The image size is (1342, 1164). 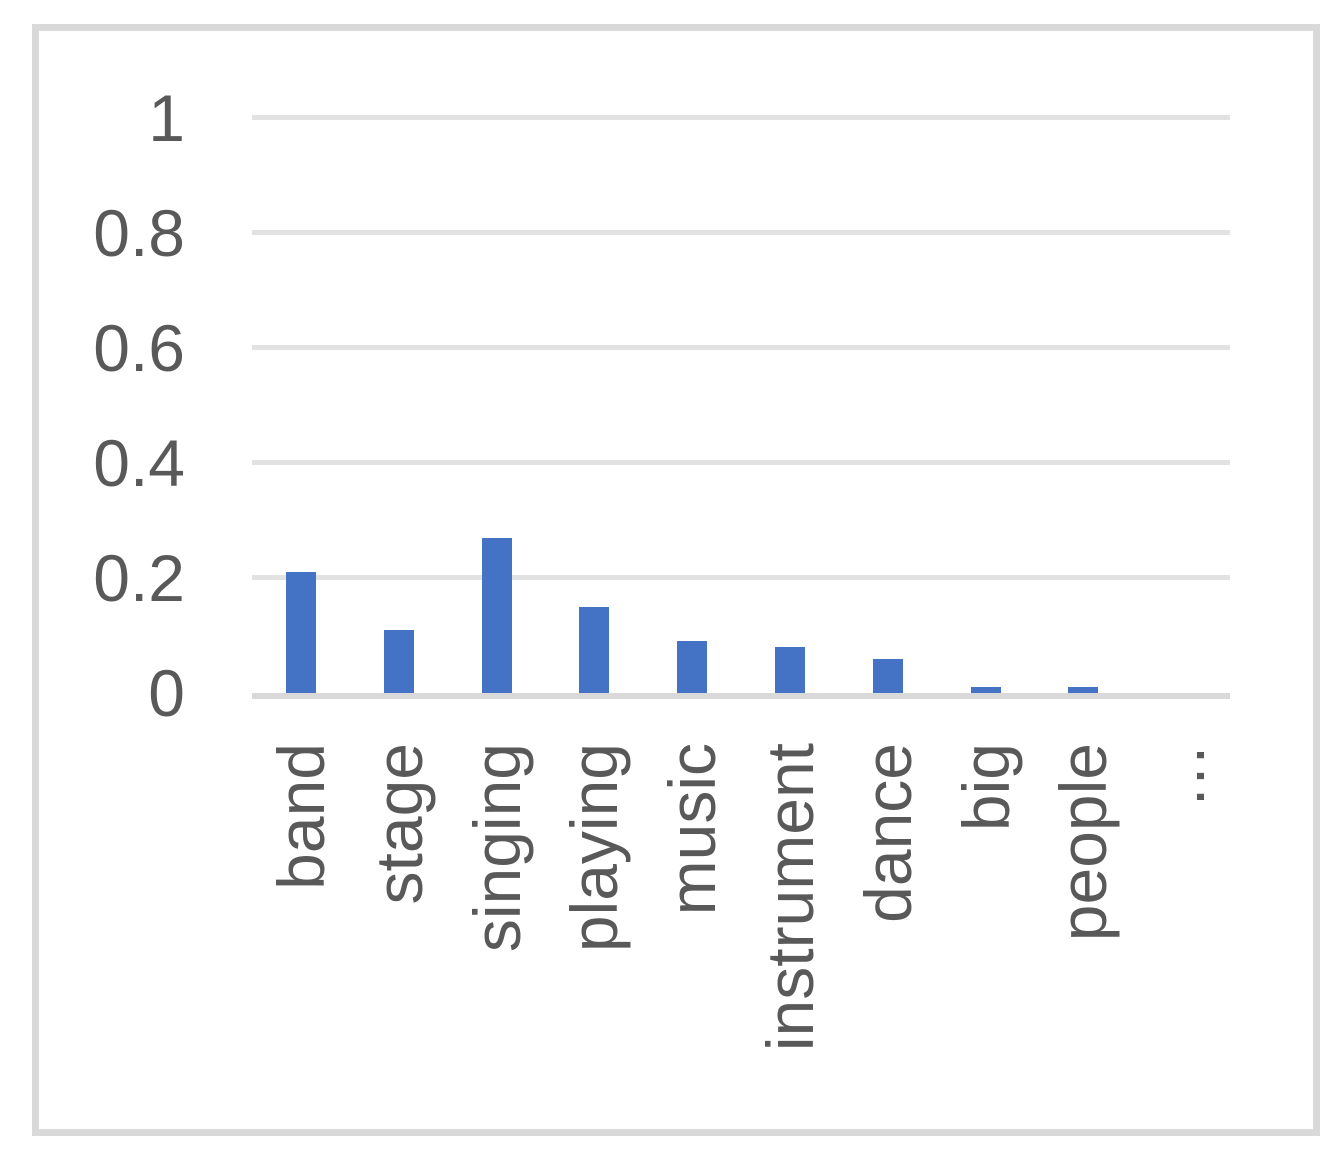 I want to click on x-tick-label-text: music, so click(x=692, y=829).